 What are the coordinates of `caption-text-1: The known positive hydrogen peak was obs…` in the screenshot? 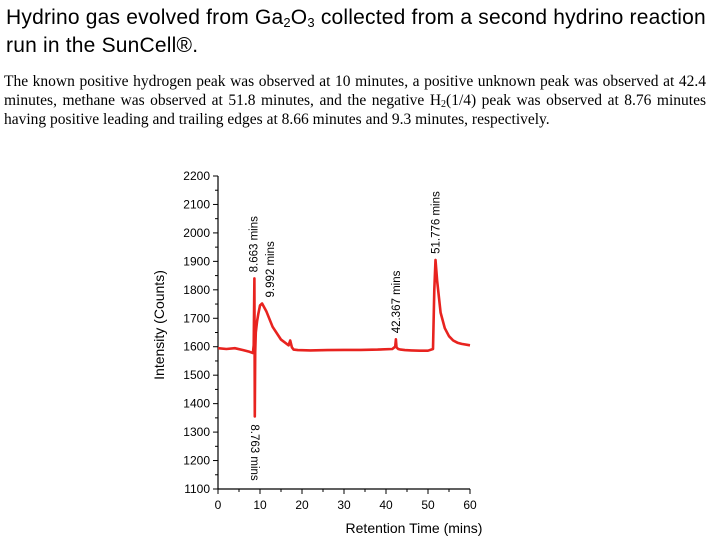 It's located at (355, 91).